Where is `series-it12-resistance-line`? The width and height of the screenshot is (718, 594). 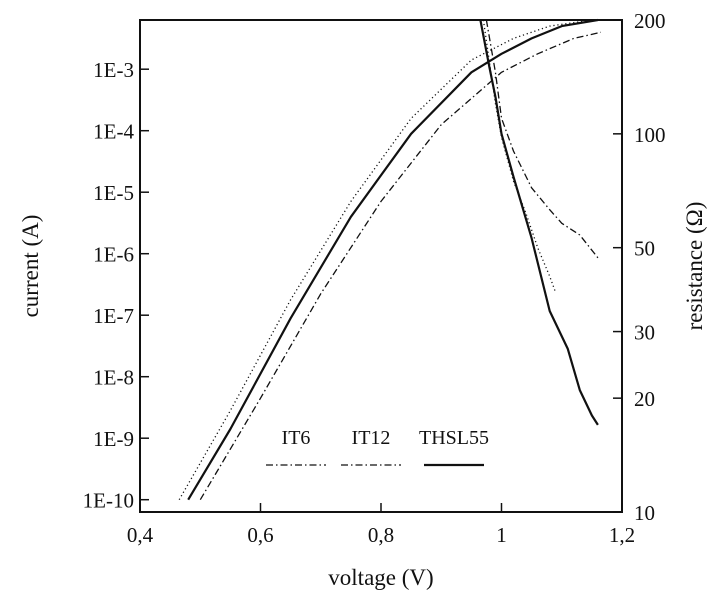
series-it12-resistance-line is located at coordinates (542, 139).